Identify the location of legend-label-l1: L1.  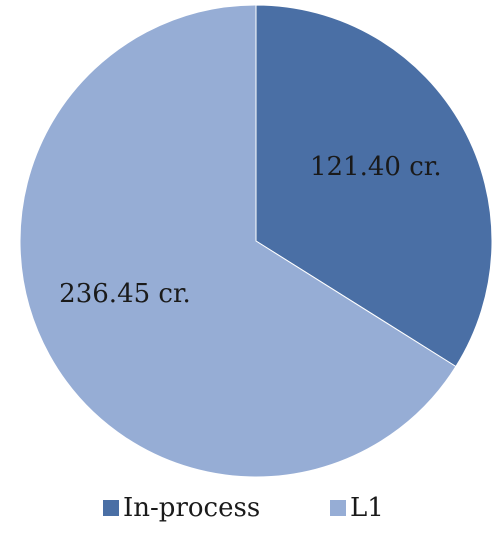
(367, 508).